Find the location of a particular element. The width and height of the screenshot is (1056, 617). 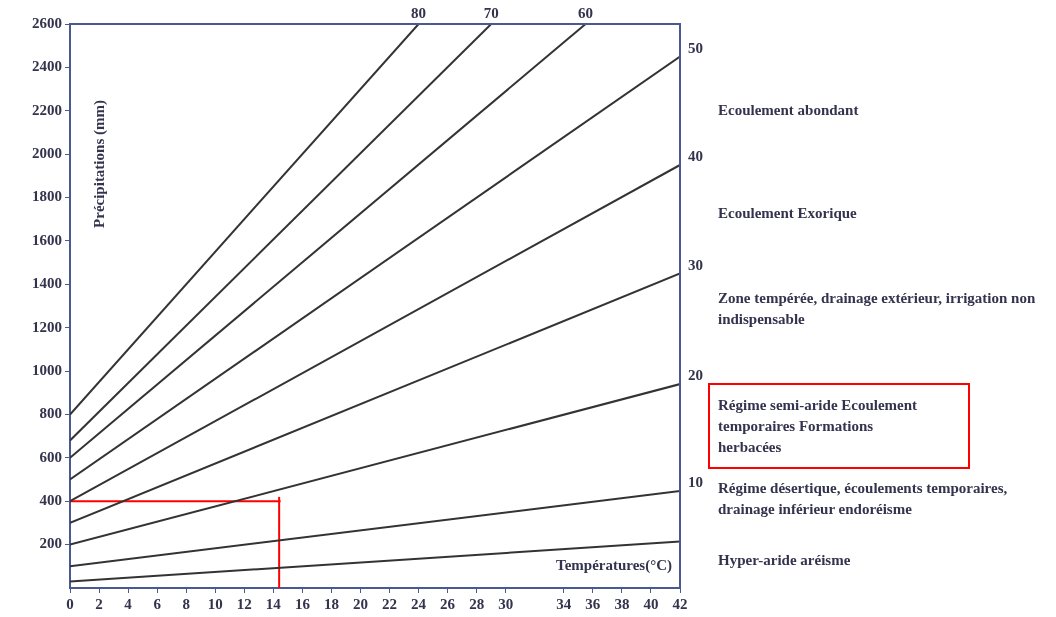

x-tick-label: 14 is located at coordinates (273, 603).